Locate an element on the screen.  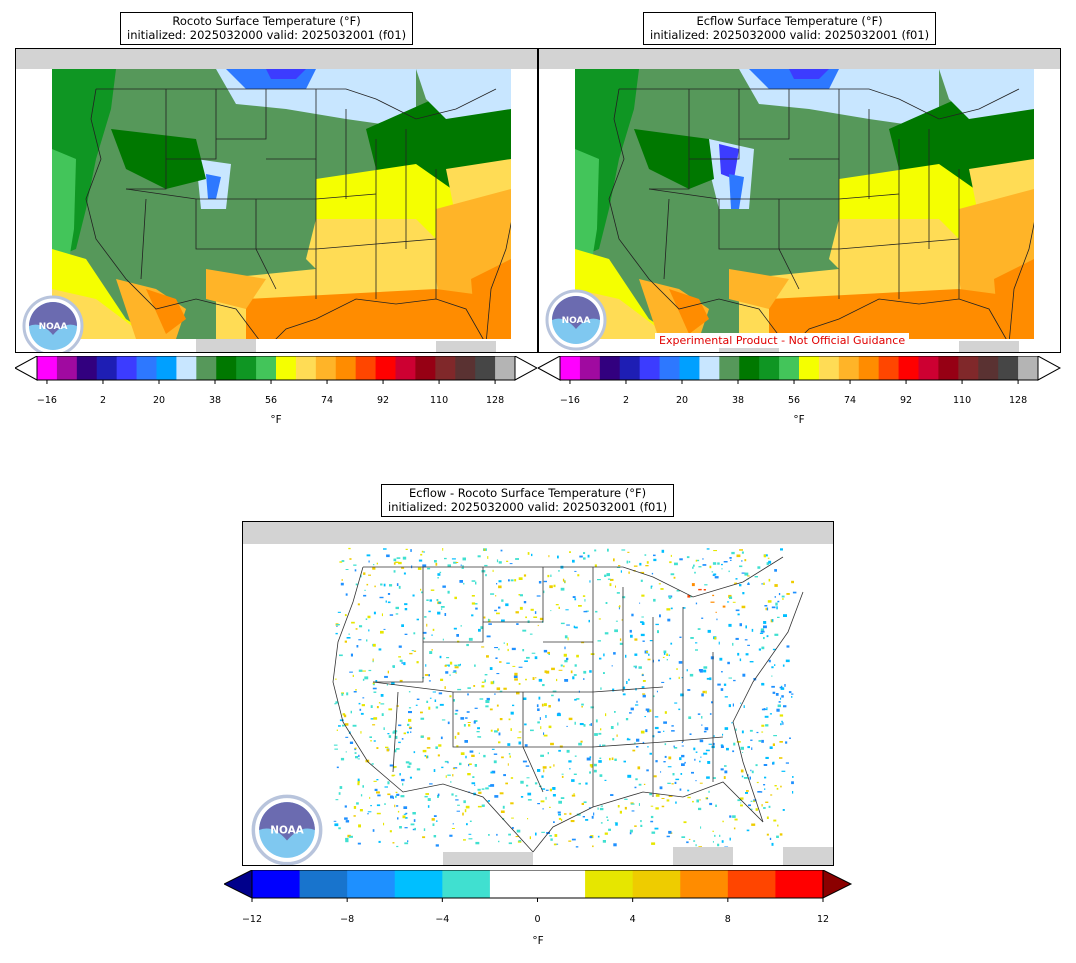
colorbar-tick-label: 20 is located at coordinates (159, 400).